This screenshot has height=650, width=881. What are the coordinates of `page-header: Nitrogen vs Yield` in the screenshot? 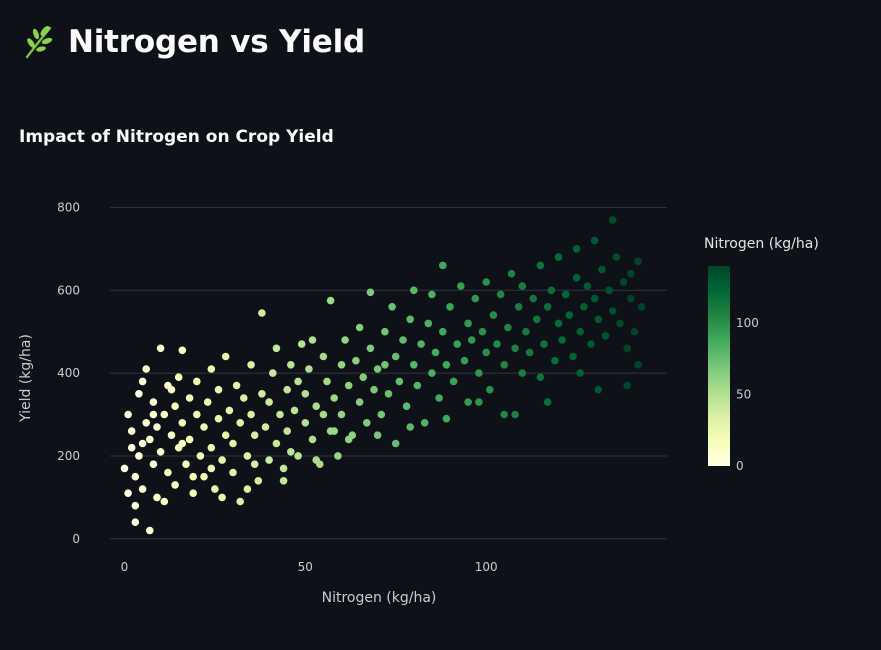 It's located at (193, 42).